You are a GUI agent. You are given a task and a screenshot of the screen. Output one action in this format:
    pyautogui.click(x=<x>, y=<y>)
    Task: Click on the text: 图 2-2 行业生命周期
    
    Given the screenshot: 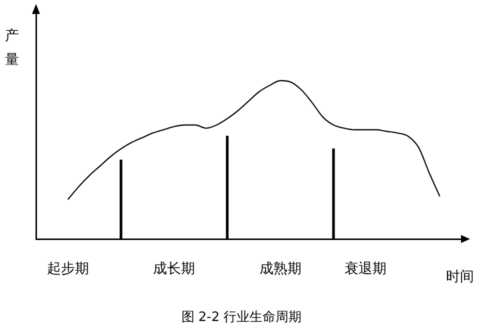 What is the action you would take?
    pyautogui.click(x=241, y=317)
    